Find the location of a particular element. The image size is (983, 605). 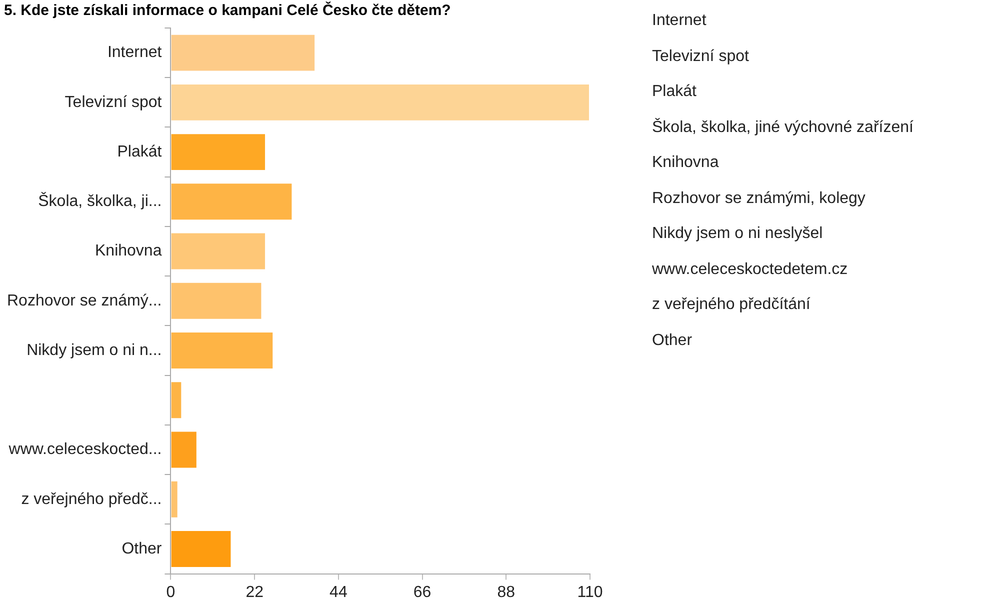

text: www.celeceskoctedetem.cz is located at coordinates (750, 270).